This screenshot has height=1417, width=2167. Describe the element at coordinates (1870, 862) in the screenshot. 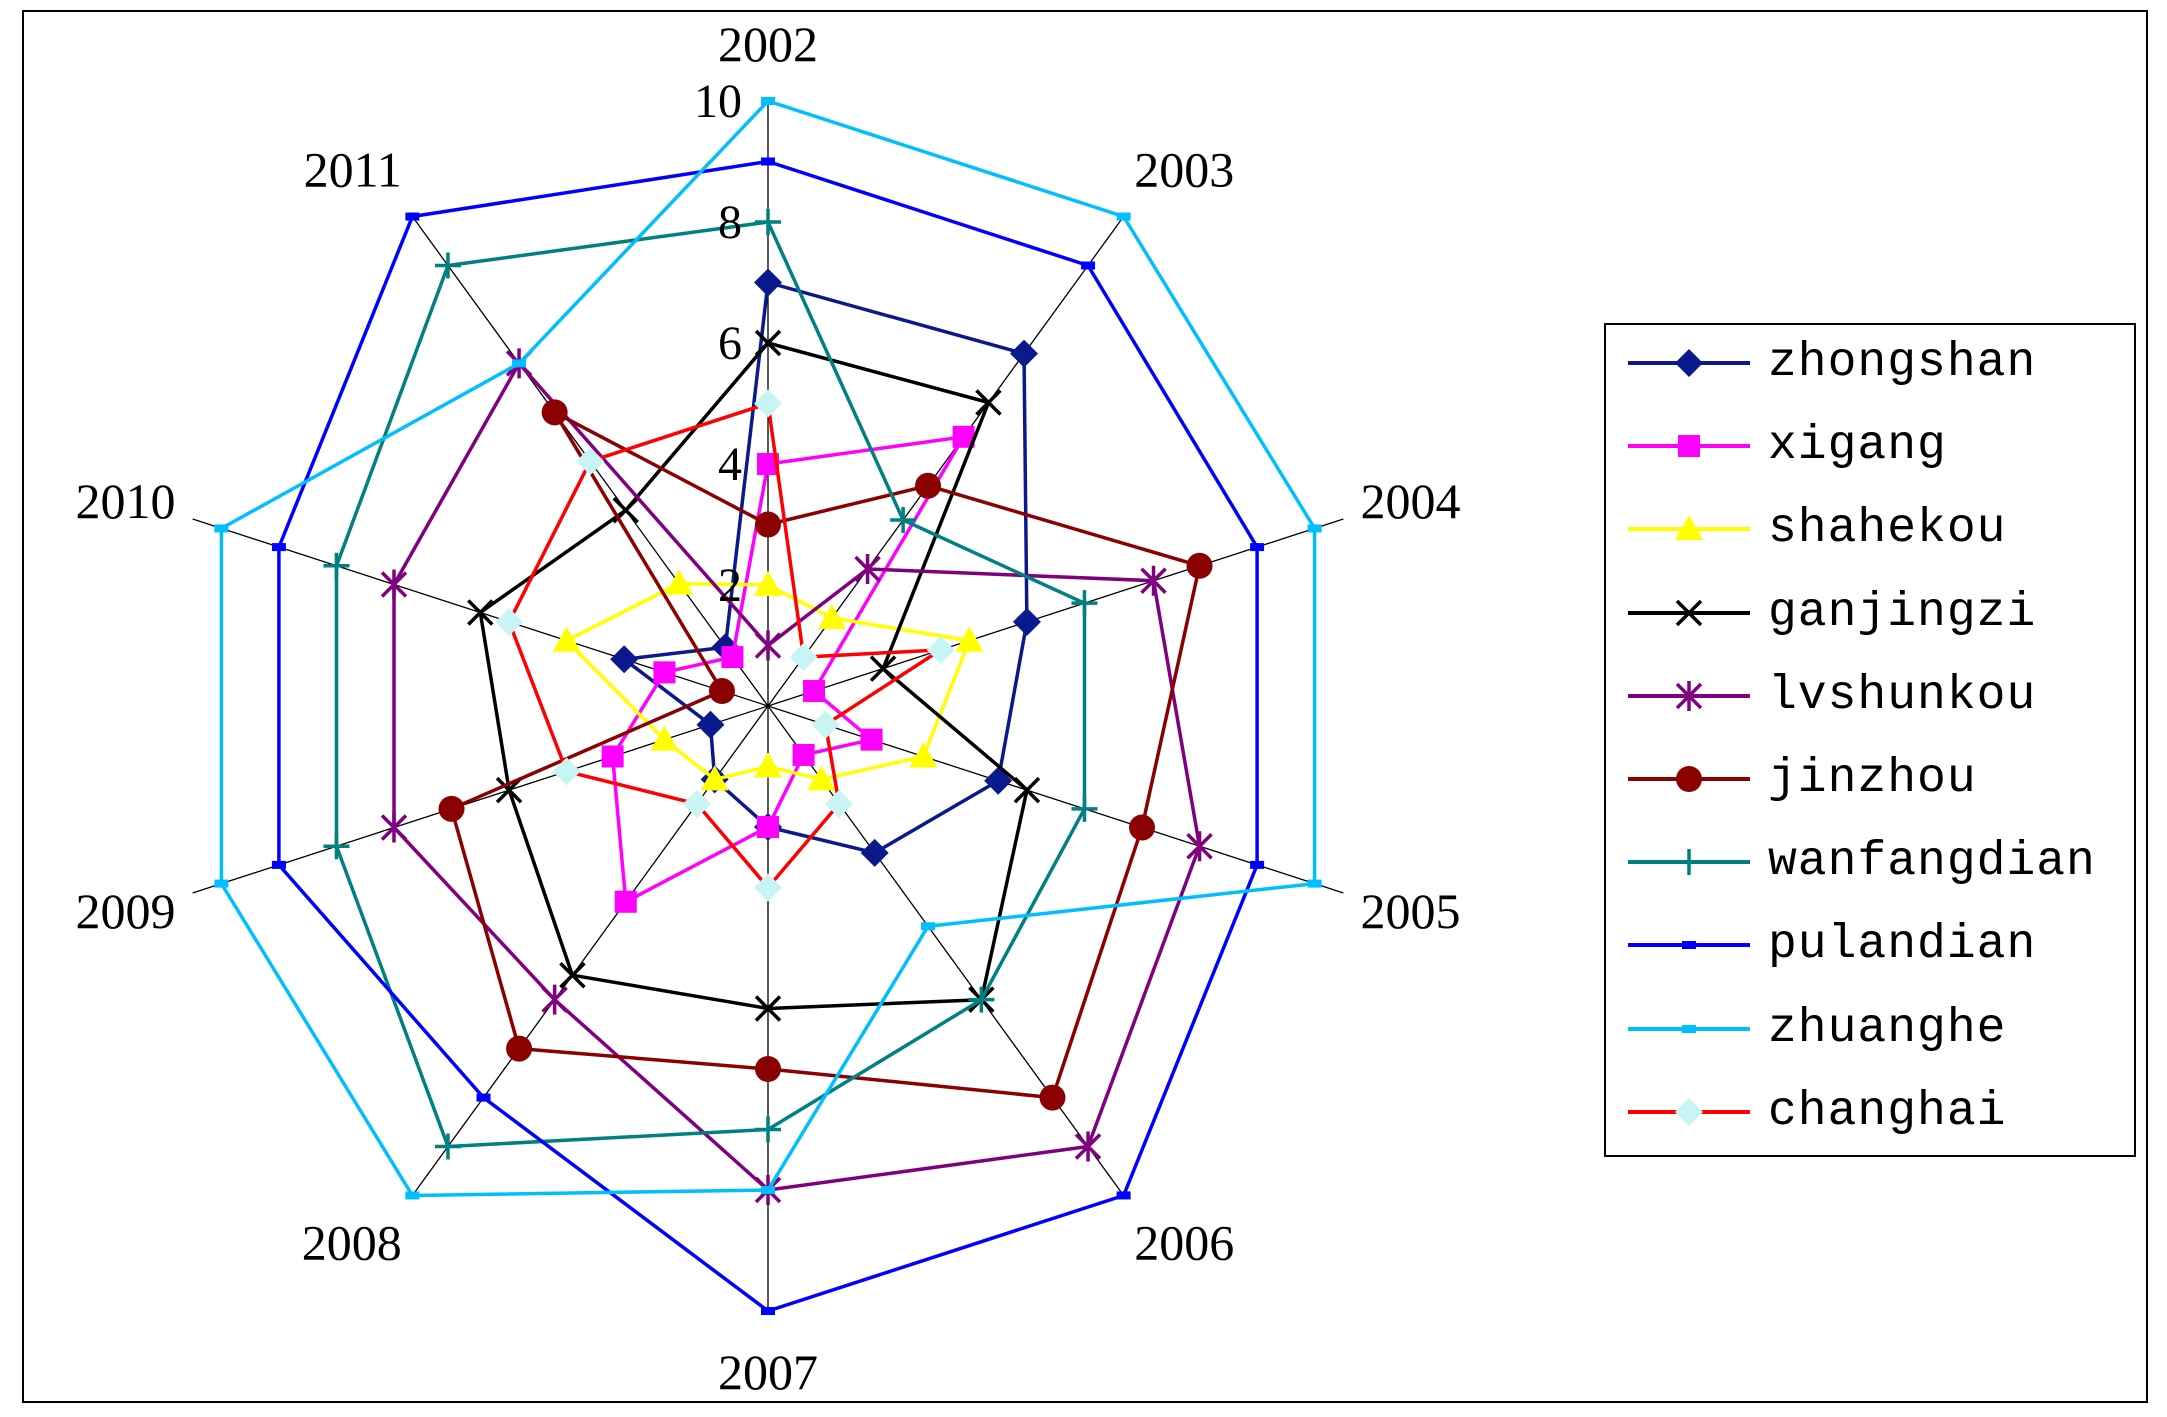

I see `legend-item: wanfangdian` at that location.